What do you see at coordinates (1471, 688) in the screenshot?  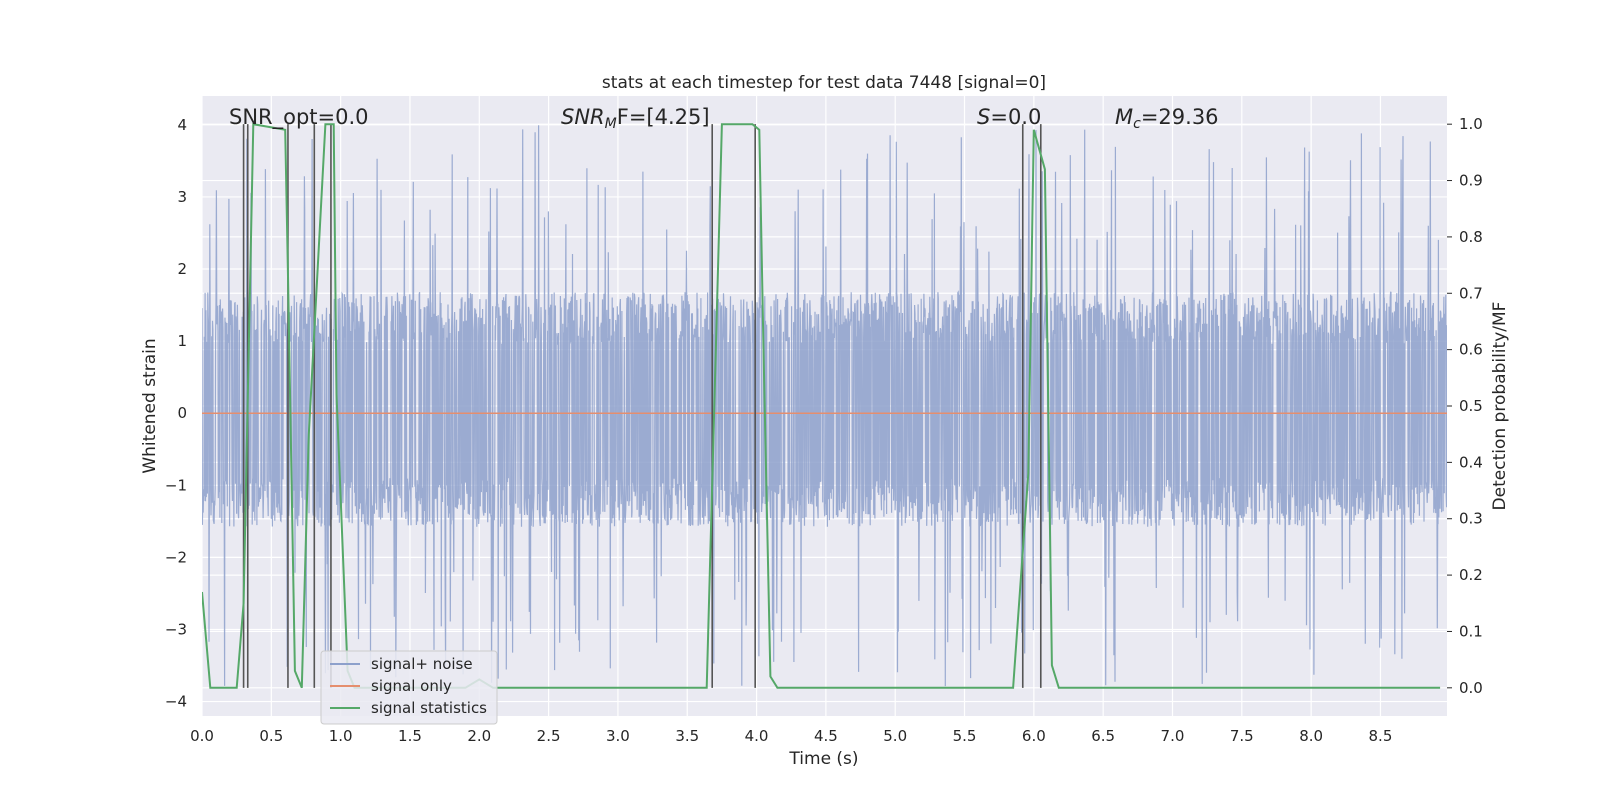 I see `y-tick-label-right-0: 0.0` at bounding box center [1471, 688].